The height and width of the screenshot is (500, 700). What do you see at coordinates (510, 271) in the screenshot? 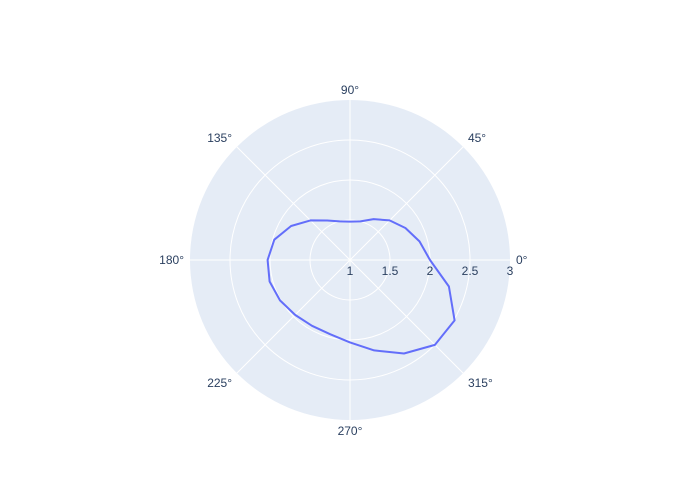
I see `radial-tick-label: 3` at bounding box center [510, 271].